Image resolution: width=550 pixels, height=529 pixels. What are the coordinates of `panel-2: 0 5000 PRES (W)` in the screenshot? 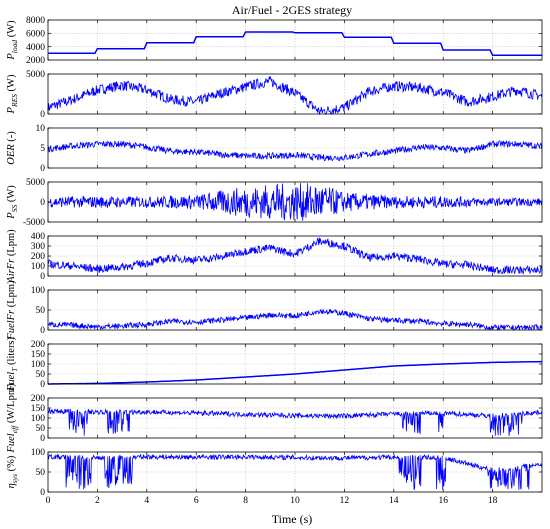 It's located at (274, 95).